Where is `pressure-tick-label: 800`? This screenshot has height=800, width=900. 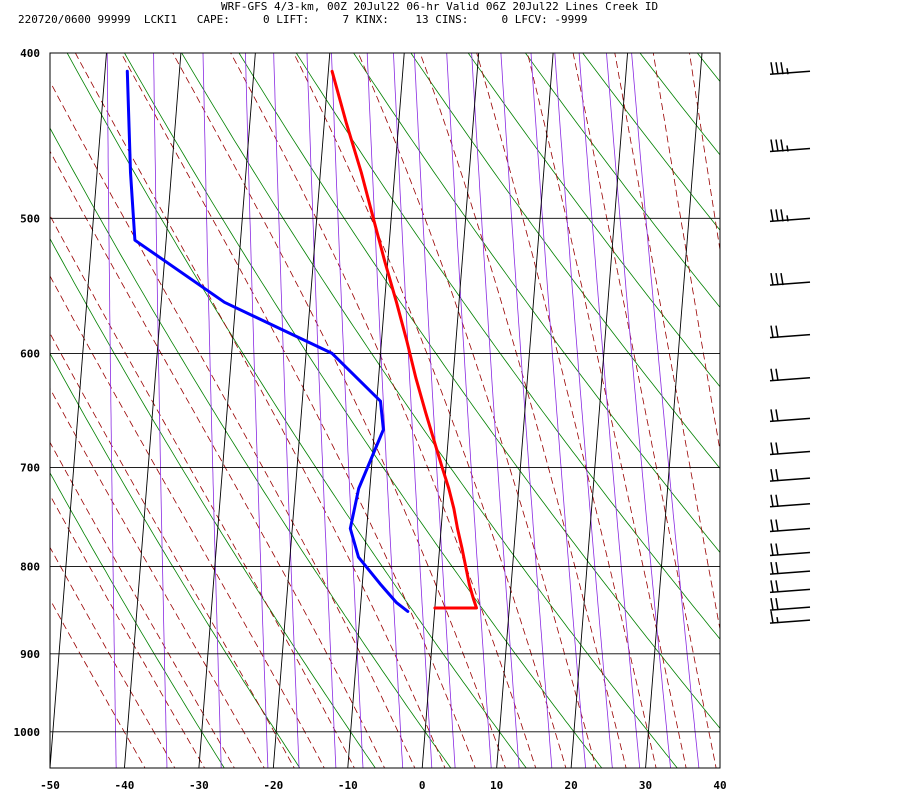
pressure-tick-label: 800 is located at coordinates (30, 567).